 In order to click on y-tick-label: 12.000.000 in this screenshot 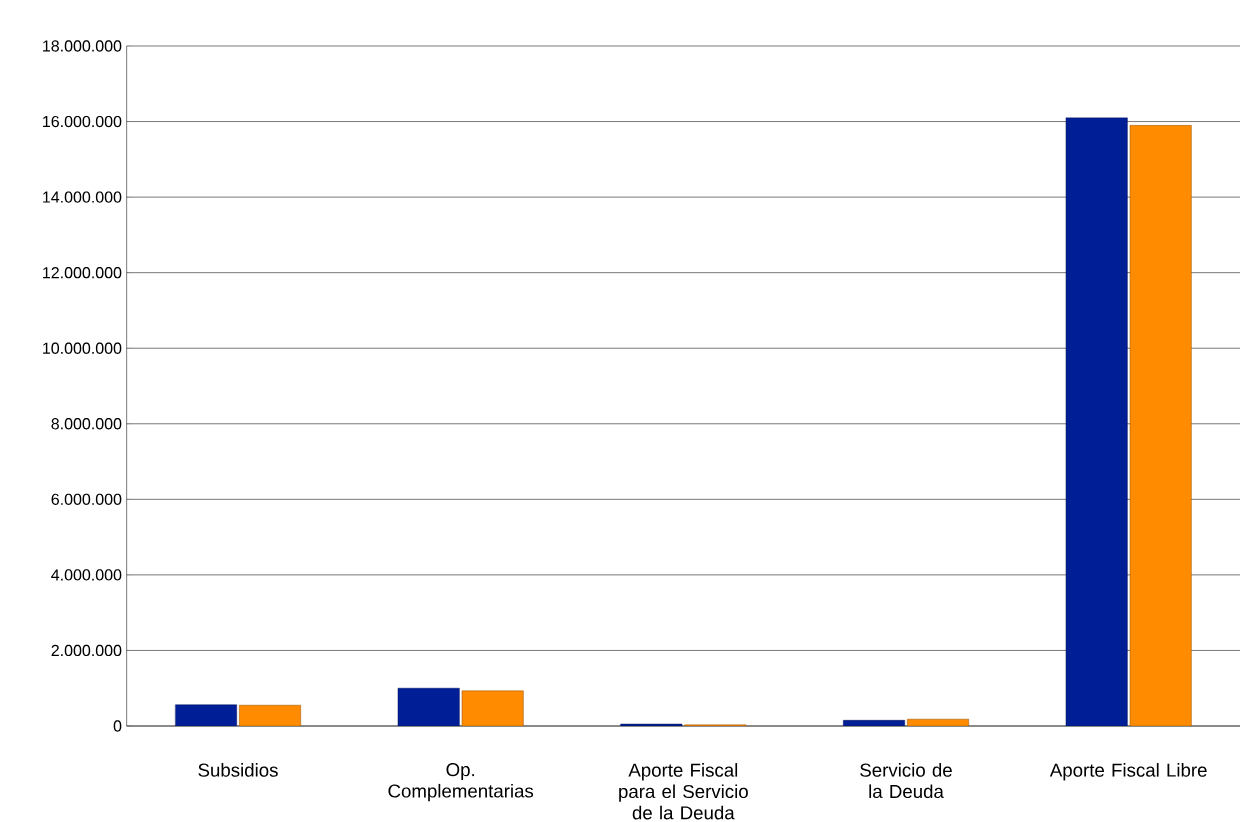, I will do `click(82, 273)`.